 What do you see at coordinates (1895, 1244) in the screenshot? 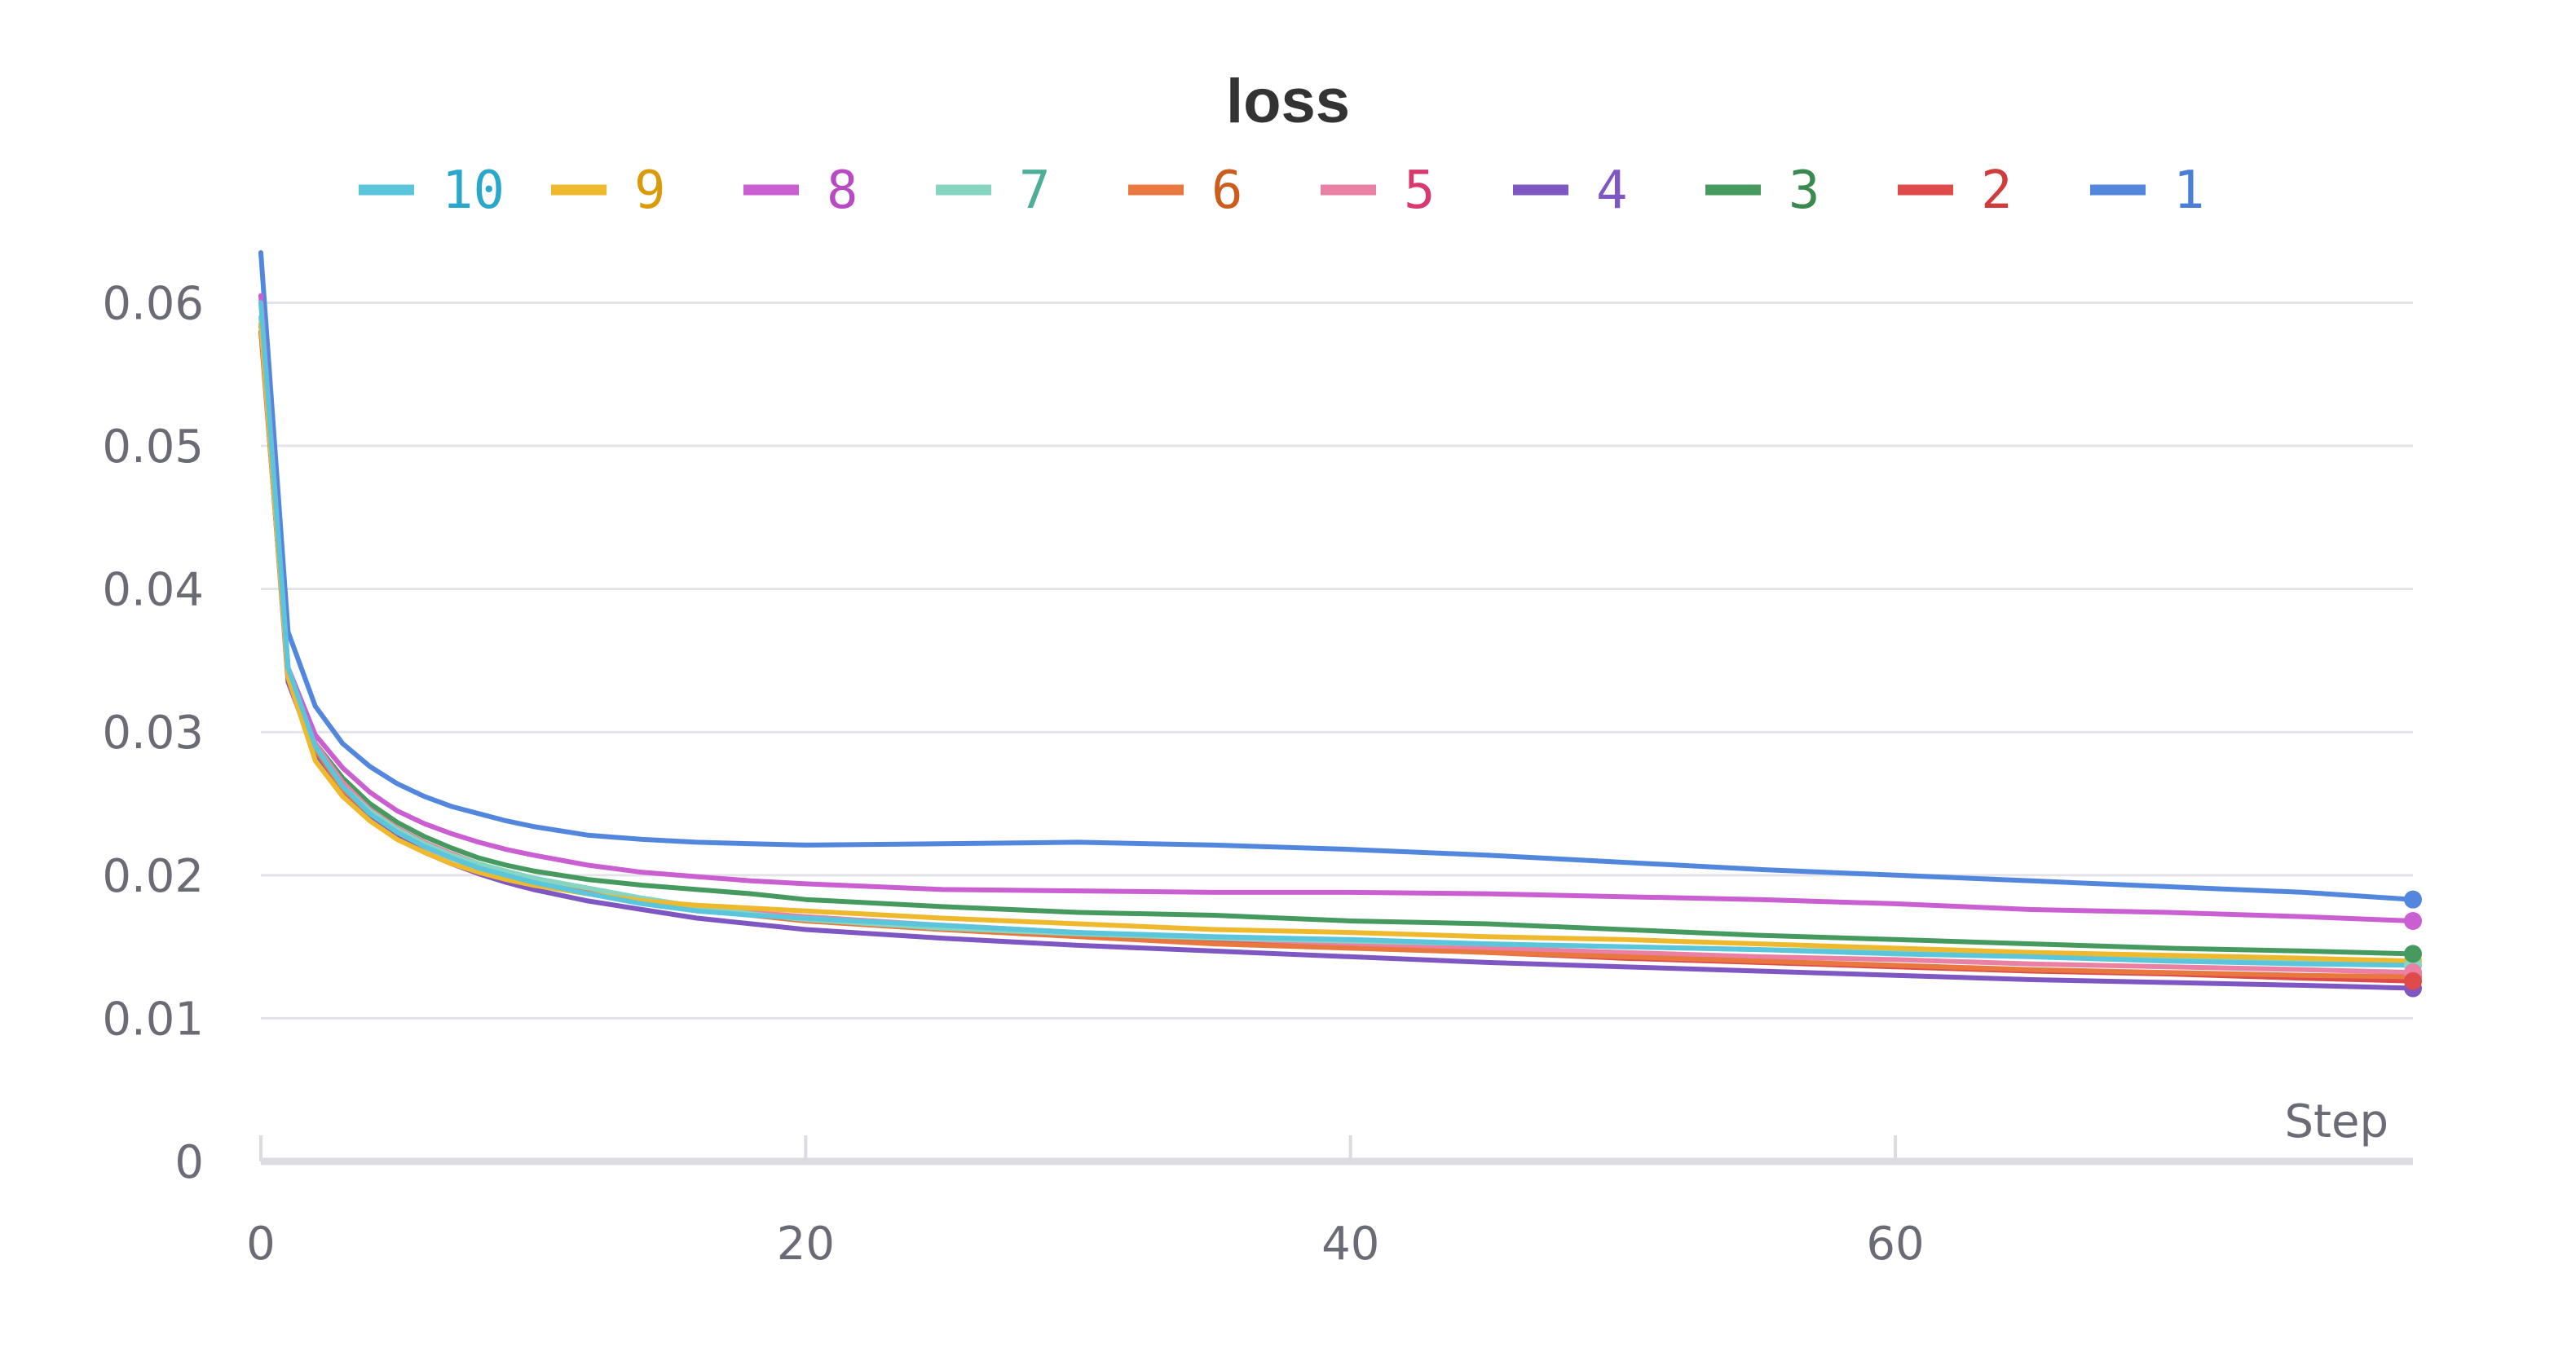
I see `x-tick-label: 60` at bounding box center [1895, 1244].